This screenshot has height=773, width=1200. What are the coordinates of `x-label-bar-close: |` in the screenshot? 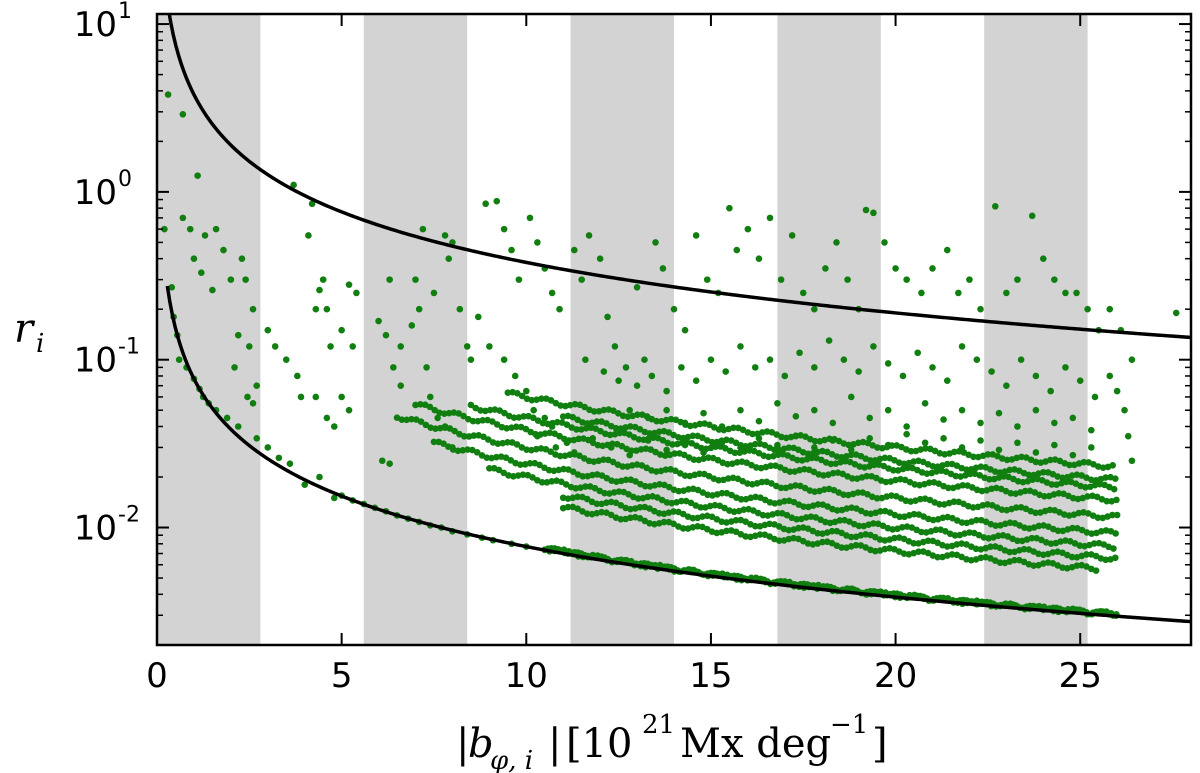 It's located at (554, 744).